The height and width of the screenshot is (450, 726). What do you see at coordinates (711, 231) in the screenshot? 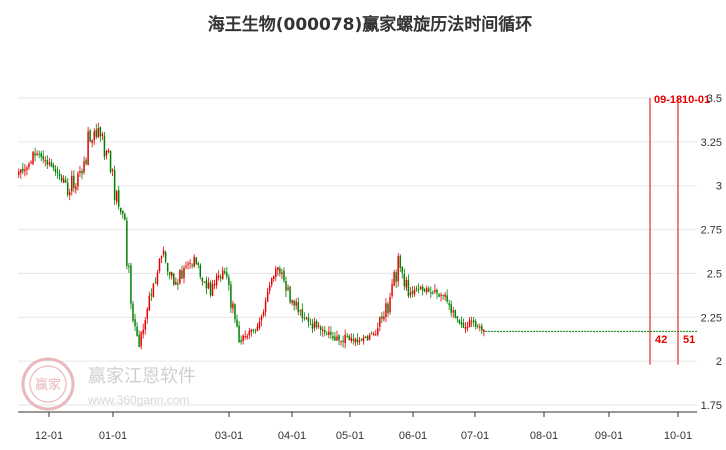
I see `y-tick-label: 2.75` at bounding box center [711, 231].